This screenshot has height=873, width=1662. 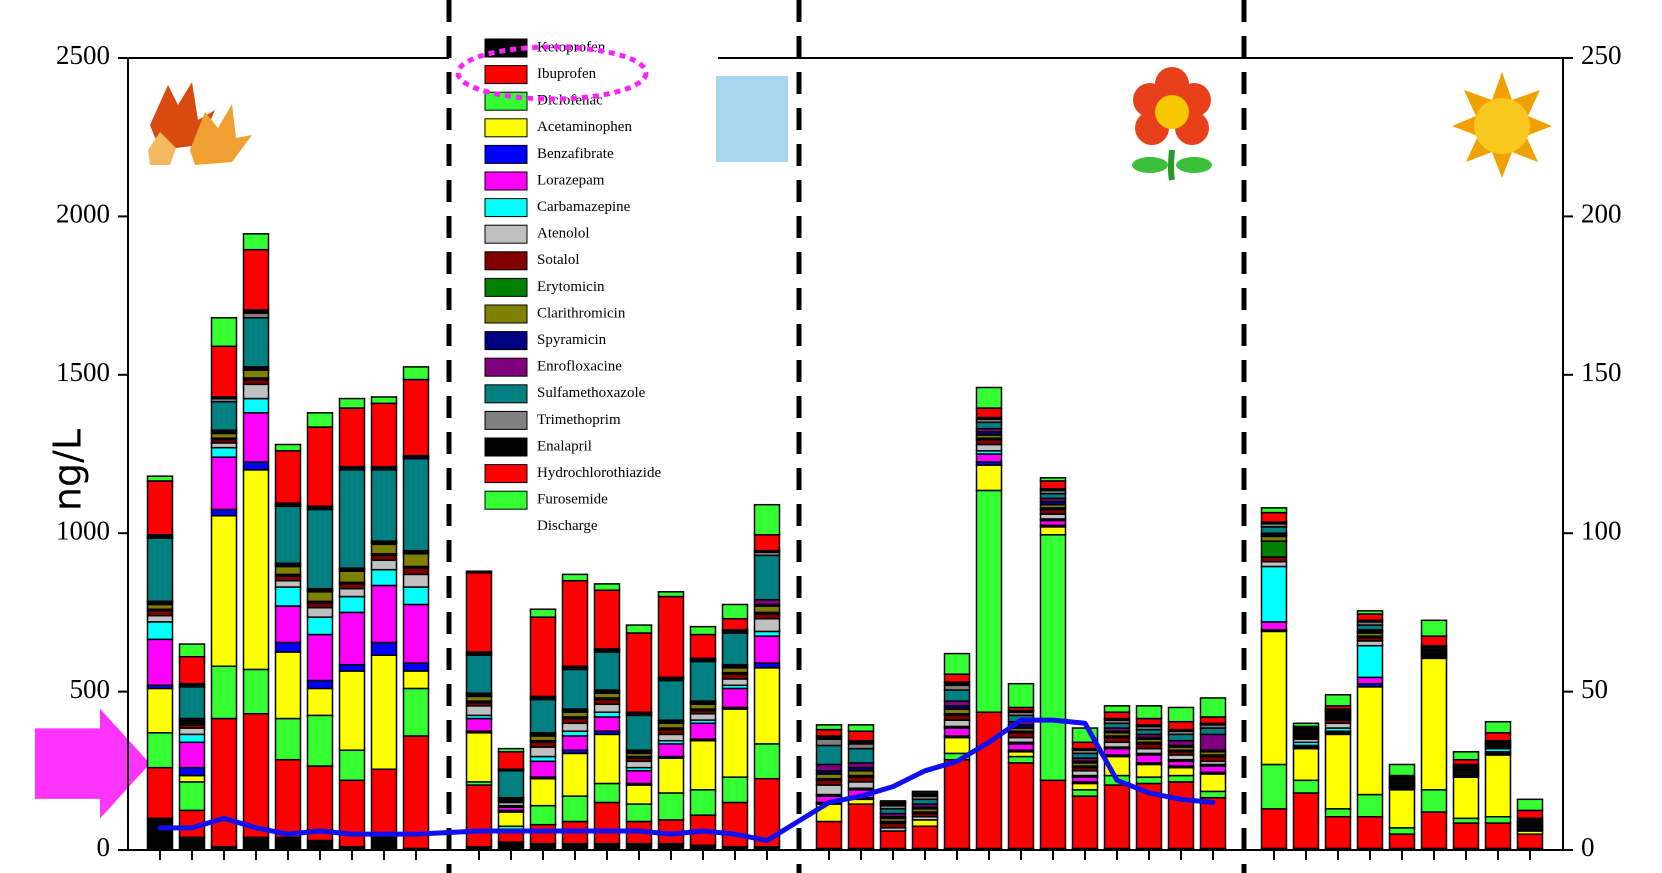 I want to click on legend-label: Discharge, so click(x=567, y=526).